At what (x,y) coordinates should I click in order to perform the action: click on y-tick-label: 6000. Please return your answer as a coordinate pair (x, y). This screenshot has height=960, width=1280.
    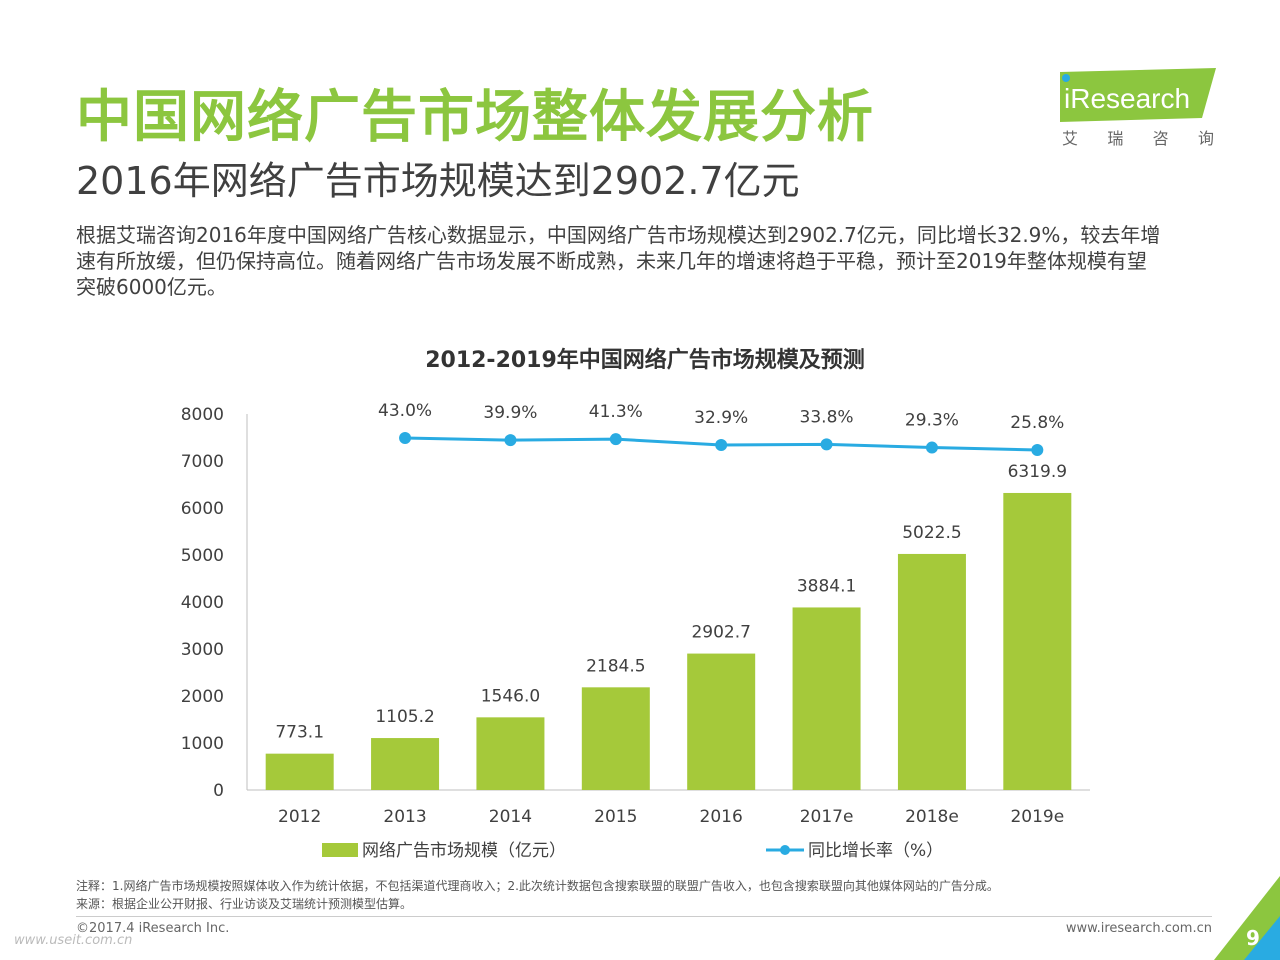
    Looking at the image, I should click on (202, 509).